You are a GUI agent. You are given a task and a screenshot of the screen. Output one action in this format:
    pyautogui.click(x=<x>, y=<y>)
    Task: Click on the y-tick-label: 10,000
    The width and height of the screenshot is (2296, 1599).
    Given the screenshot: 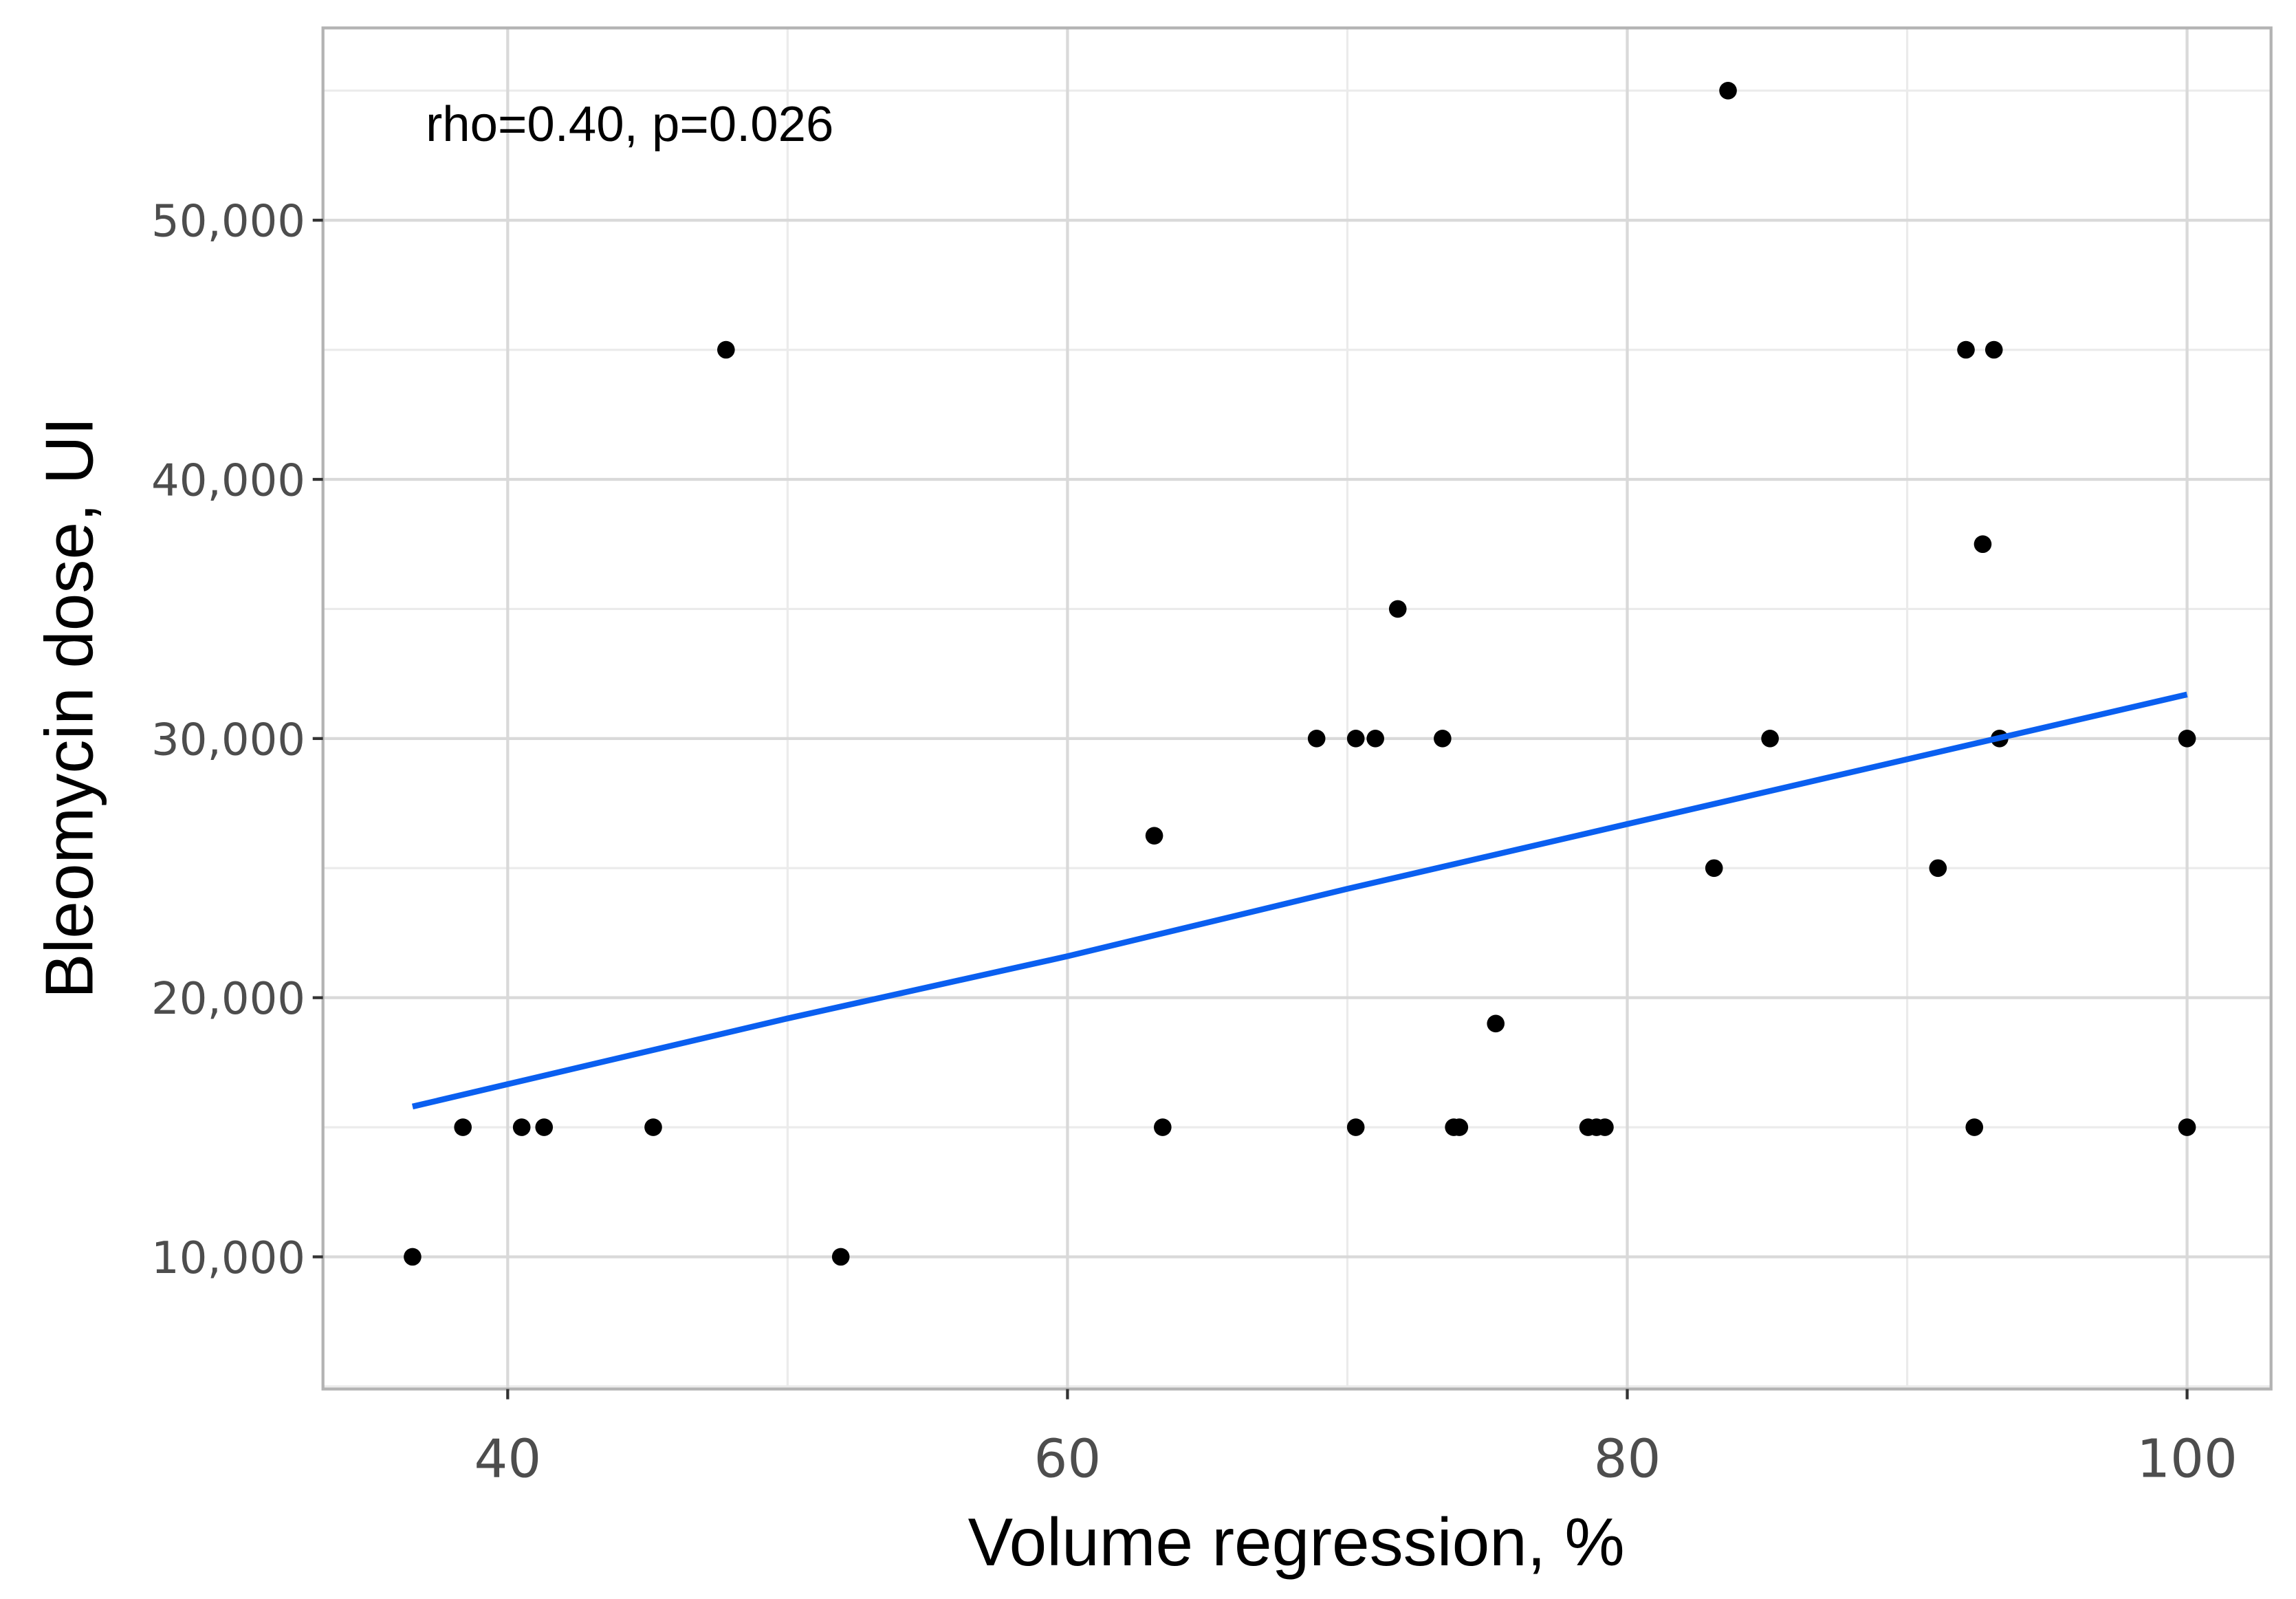 What is the action you would take?
    pyautogui.click(x=228, y=1258)
    